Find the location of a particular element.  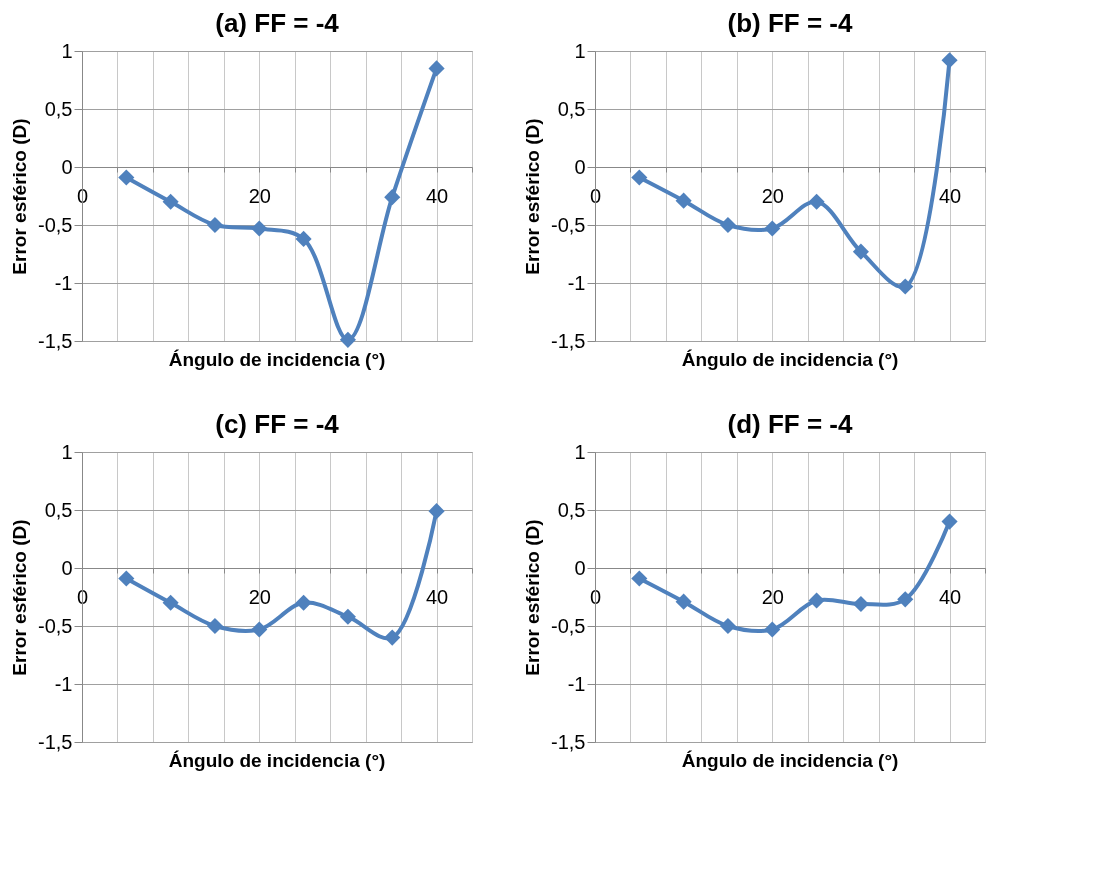

chart-title: (d) FF = -4 is located at coordinates (790, 424).